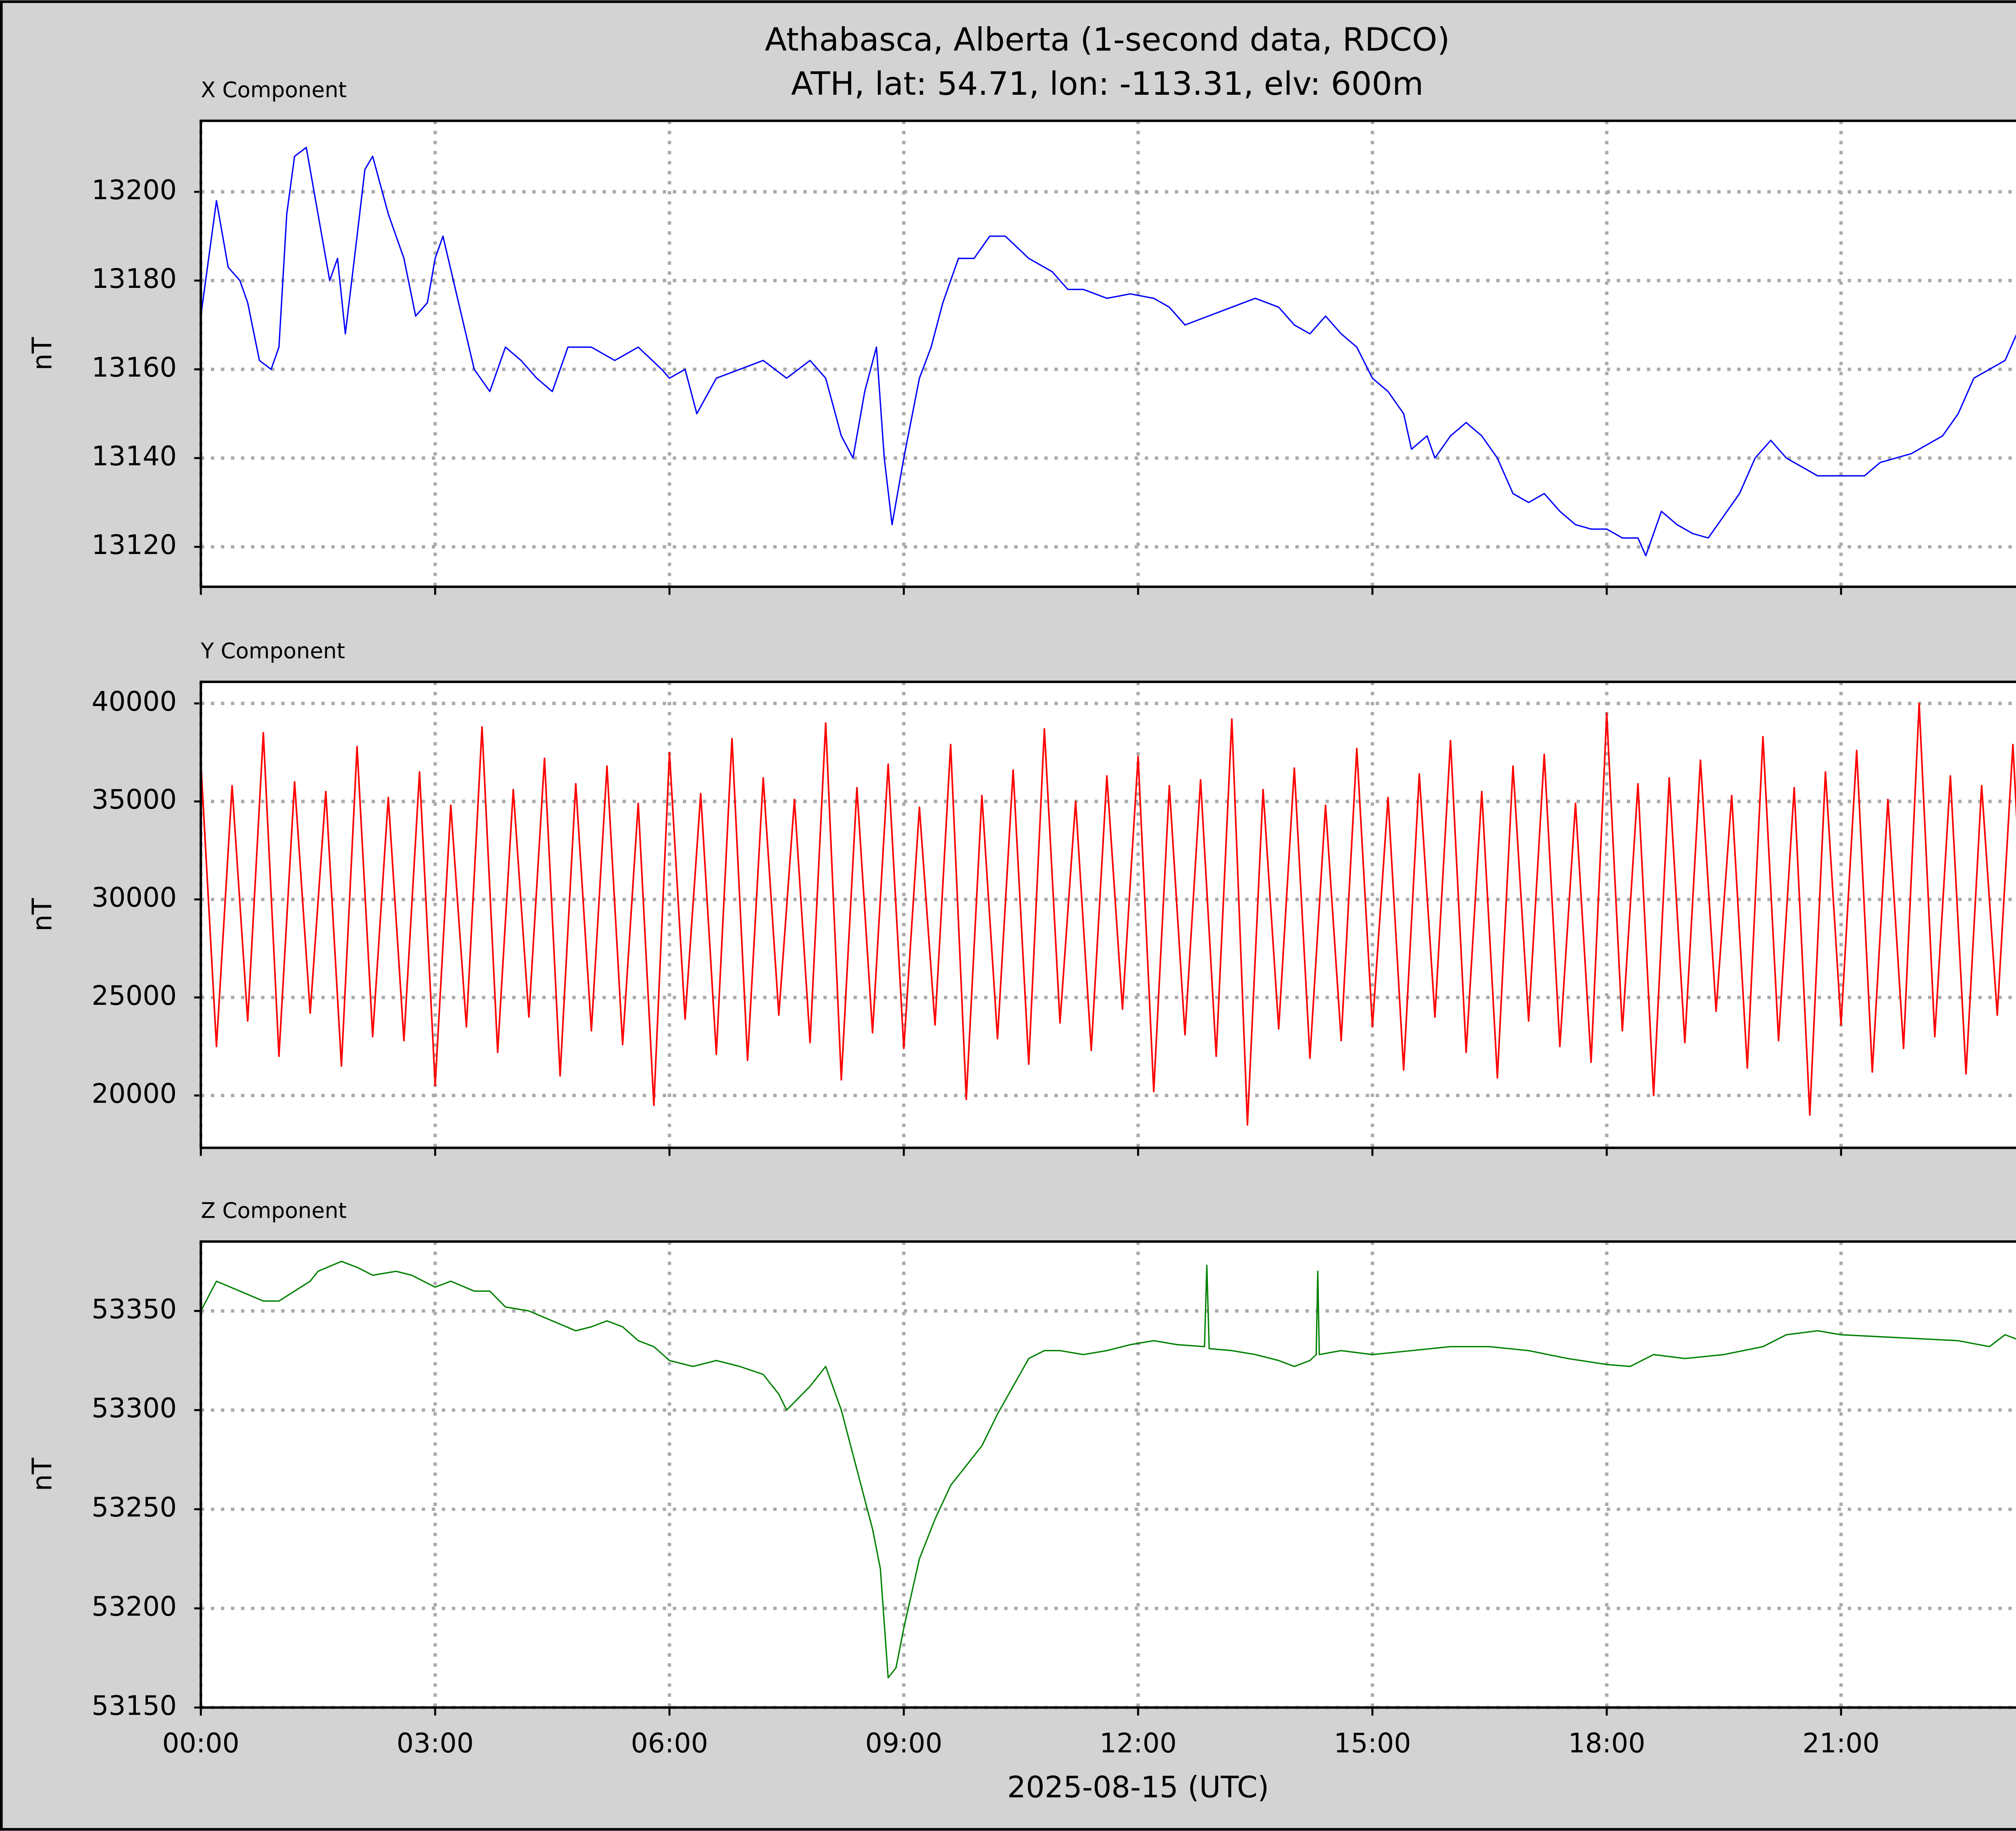 The height and width of the screenshot is (1831, 2016). I want to click on y-tick-label: 53150, so click(134, 1705).